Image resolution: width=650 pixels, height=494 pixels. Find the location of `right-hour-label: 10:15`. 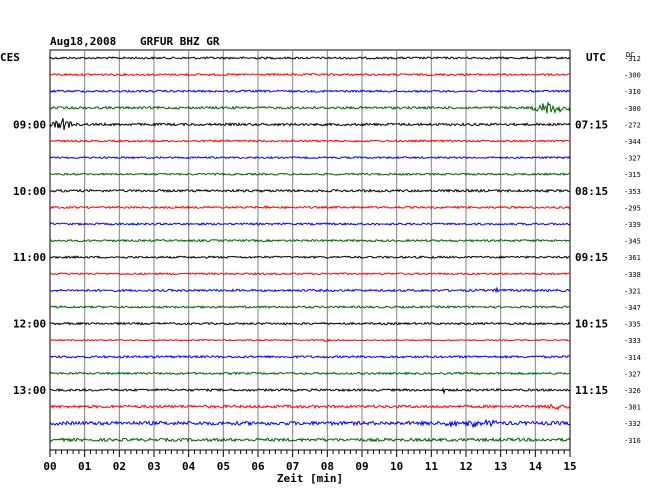

right-hour-label: 10:15 is located at coordinates (591, 324).